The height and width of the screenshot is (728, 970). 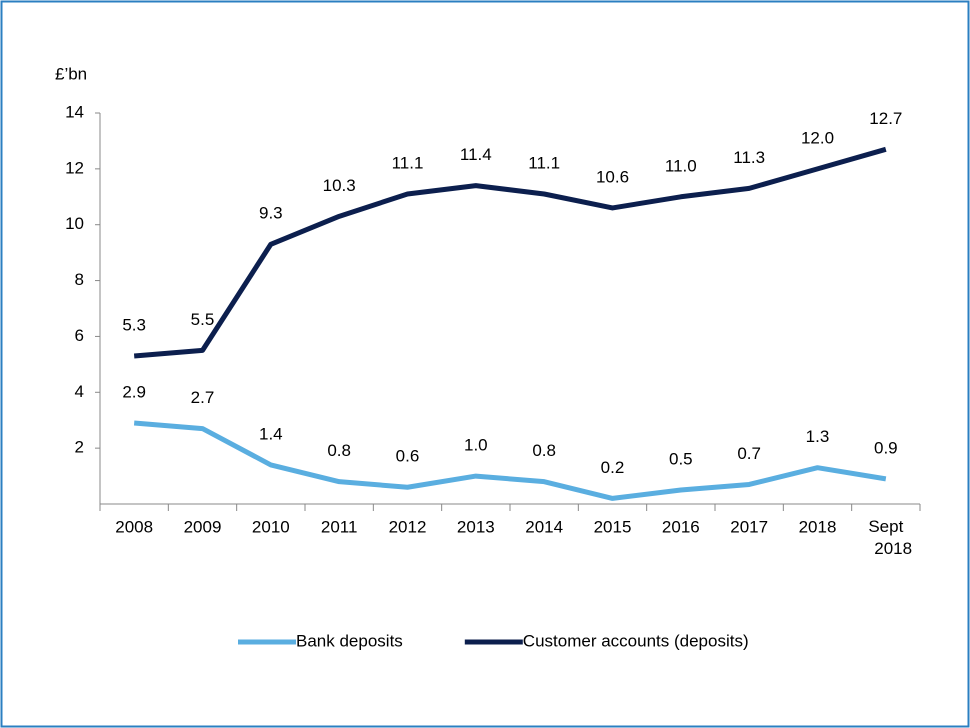 What do you see at coordinates (203, 319) in the screenshot?
I see `data-label: 5.5` at bounding box center [203, 319].